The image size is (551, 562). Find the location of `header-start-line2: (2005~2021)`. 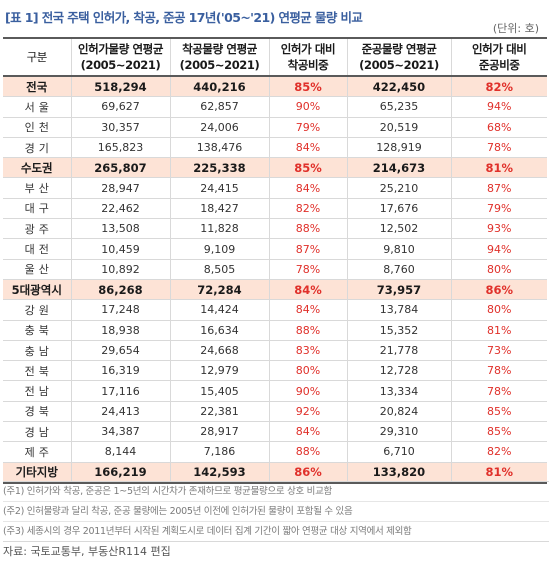

header-start-line2: (2005~2021) is located at coordinates (219, 65).